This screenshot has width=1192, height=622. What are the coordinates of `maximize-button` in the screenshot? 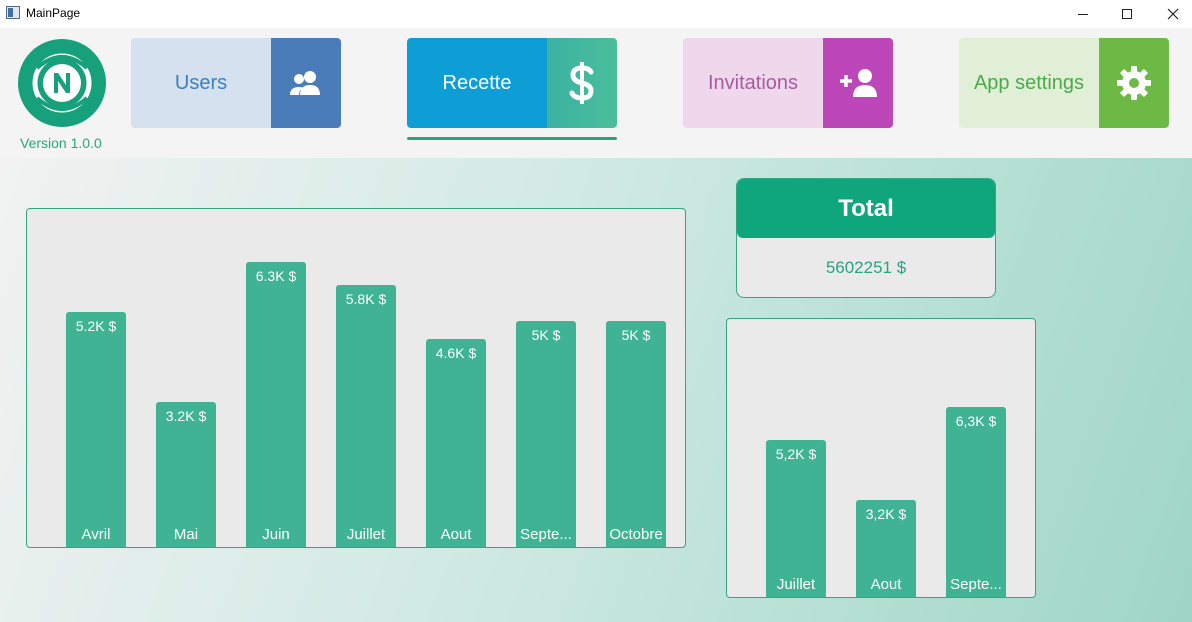 It's located at (1127, 14).